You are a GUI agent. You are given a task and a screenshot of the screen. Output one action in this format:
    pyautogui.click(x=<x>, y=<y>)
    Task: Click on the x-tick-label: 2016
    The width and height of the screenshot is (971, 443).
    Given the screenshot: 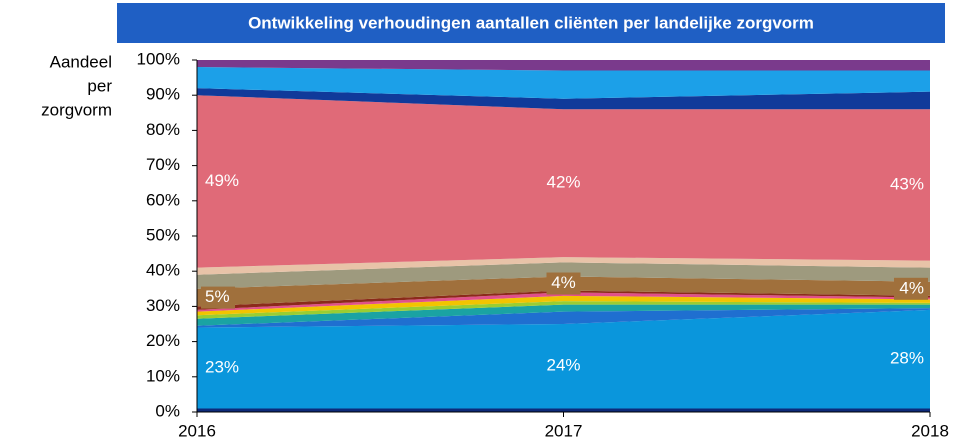 What is the action you would take?
    pyautogui.click(x=197, y=430)
    